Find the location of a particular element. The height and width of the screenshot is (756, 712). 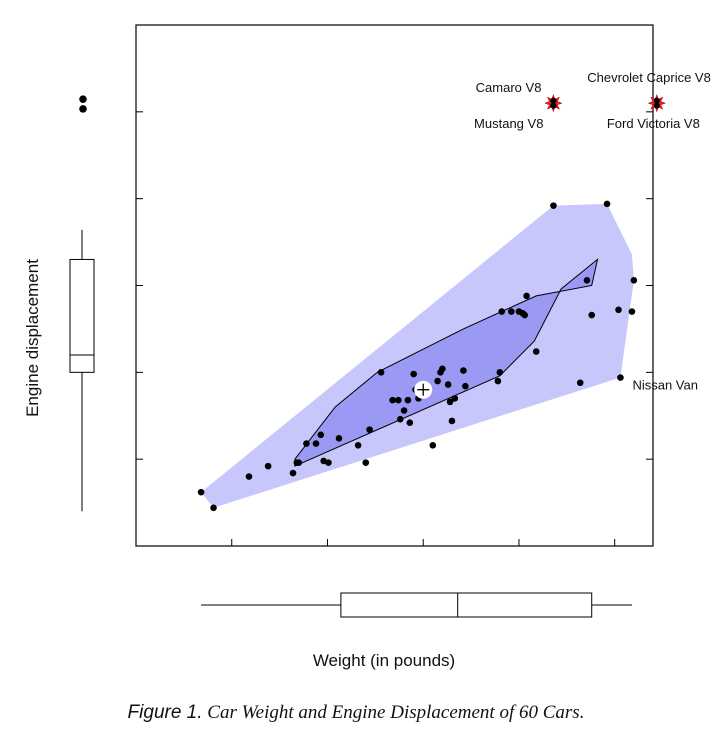

outlier-label-camaro: Camaro V8 is located at coordinates (509, 87).